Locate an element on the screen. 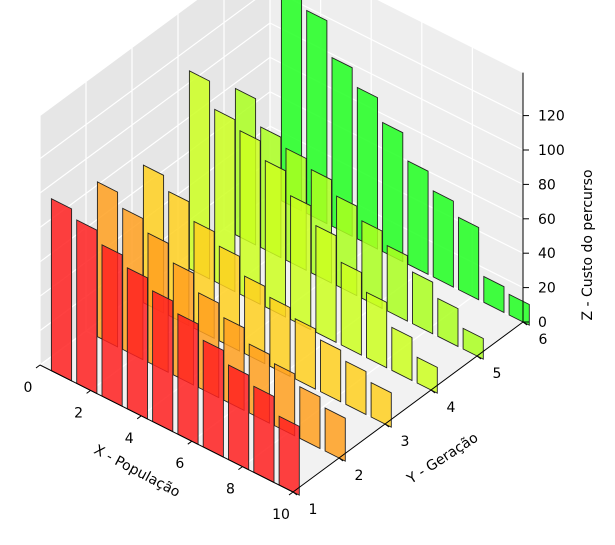 The height and width of the screenshot is (545, 615). bar-y1-x6 is located at coordinates (188, 379).